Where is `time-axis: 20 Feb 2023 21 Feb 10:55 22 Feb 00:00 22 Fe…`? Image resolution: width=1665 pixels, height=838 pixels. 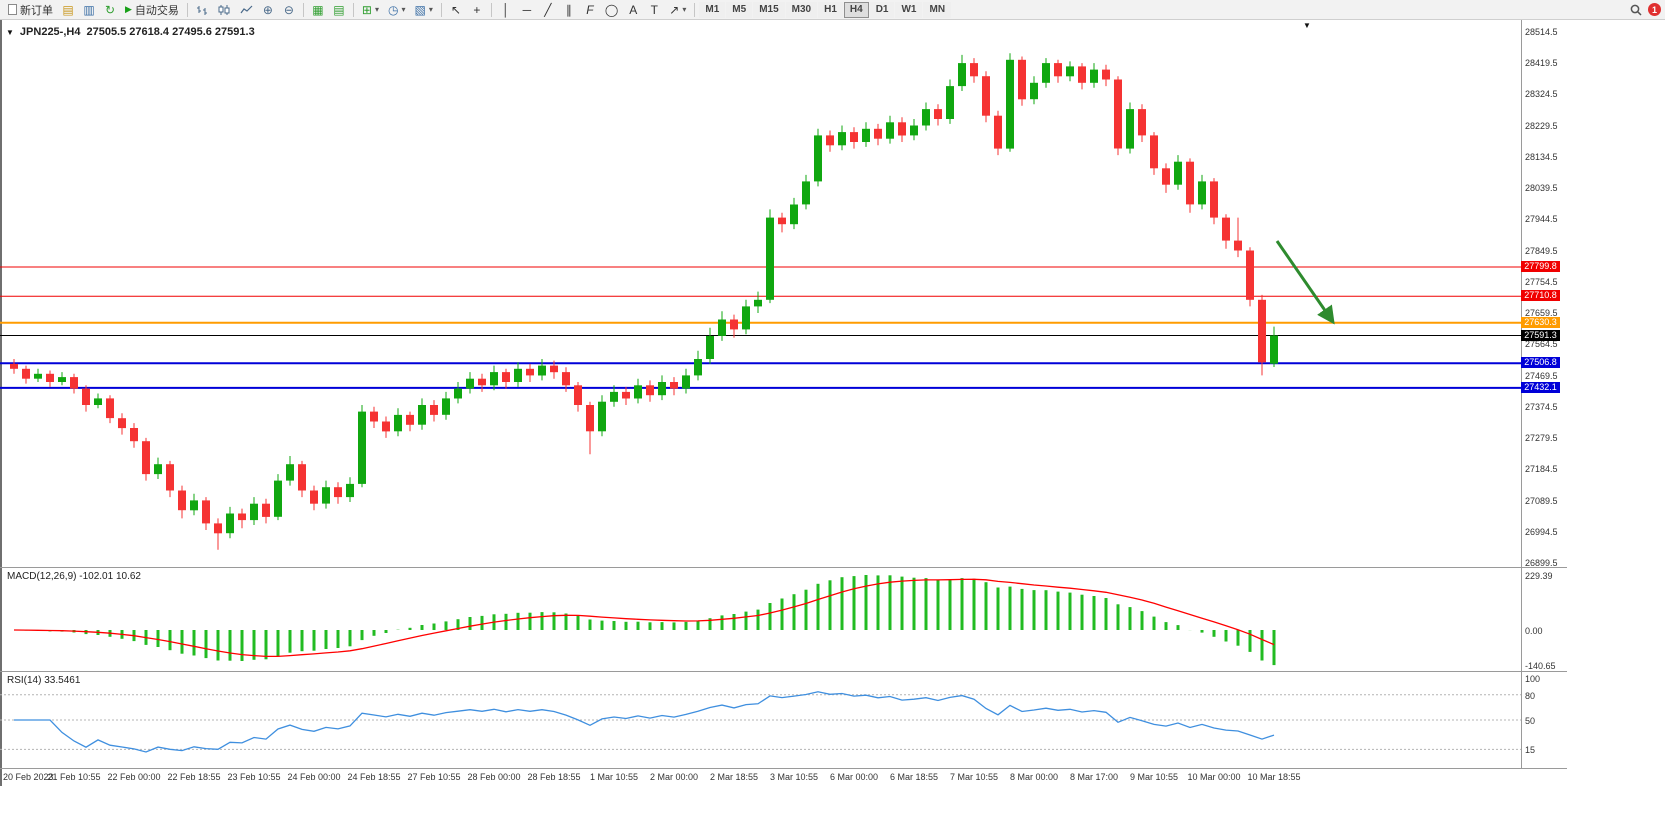 time-axis: 20 Feb 2023 21 Feb 10:55 22 Feb 00:00 22 Fe… is located at coordinates (760, 778).